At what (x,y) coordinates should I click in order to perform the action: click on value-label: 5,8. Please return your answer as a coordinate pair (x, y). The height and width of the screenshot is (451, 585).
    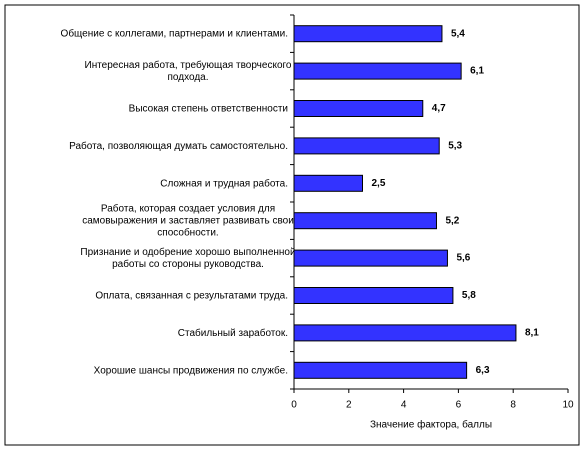
    Looking at the image, I should click on (469, 295).